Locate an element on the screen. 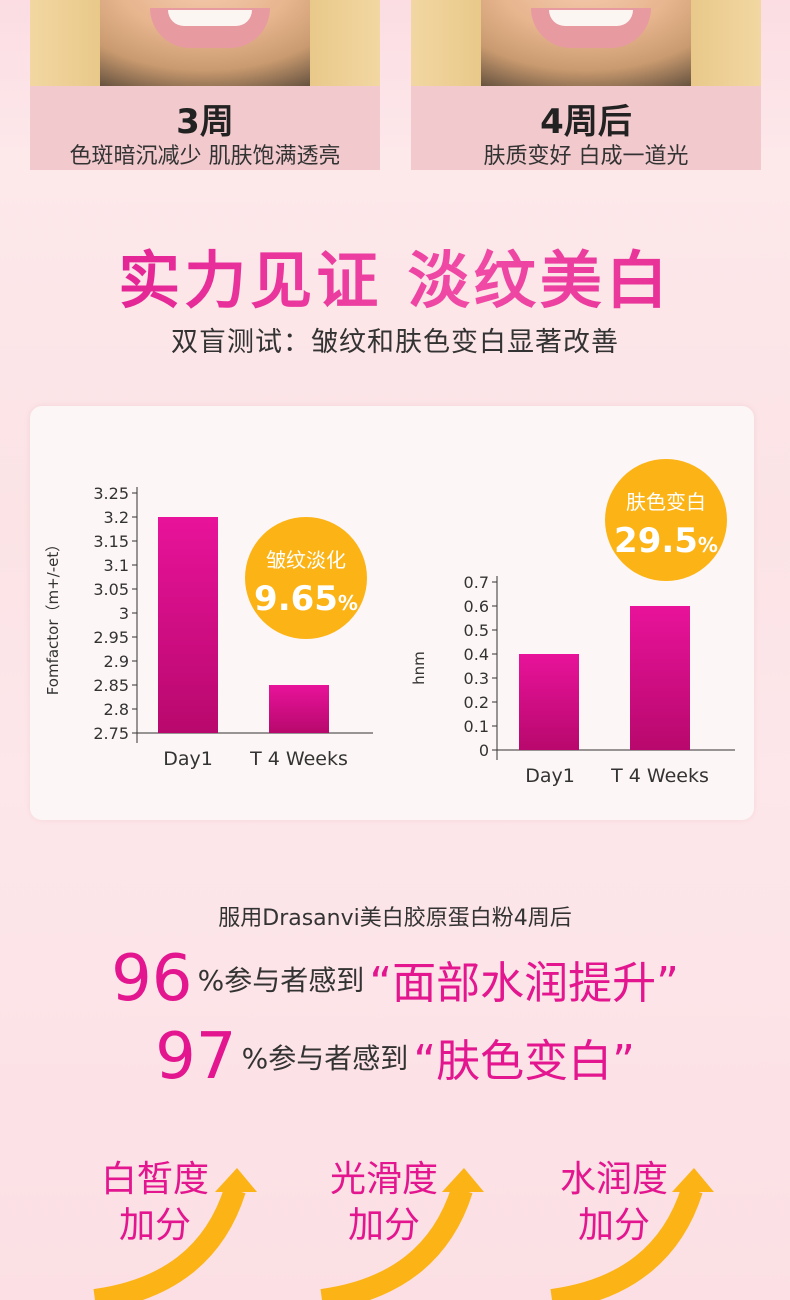 This screenshot has width=790, height=1300. benefit-fairness: 白皙度 加分 is located at coordinates (205, 1225).